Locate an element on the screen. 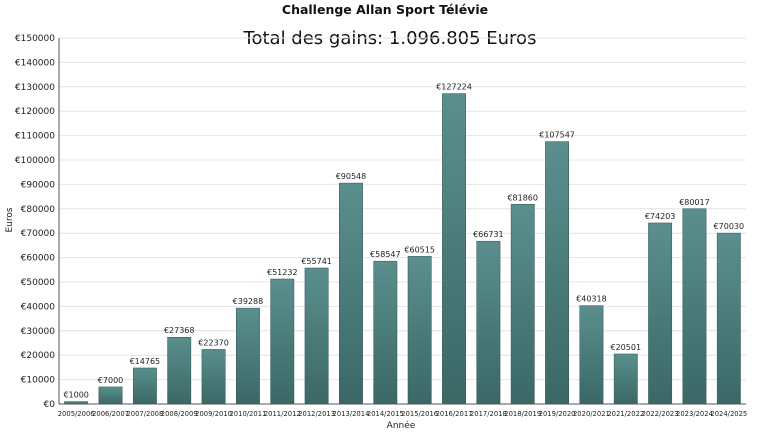  data-label: €90548 is located at coordinates (351, 176).